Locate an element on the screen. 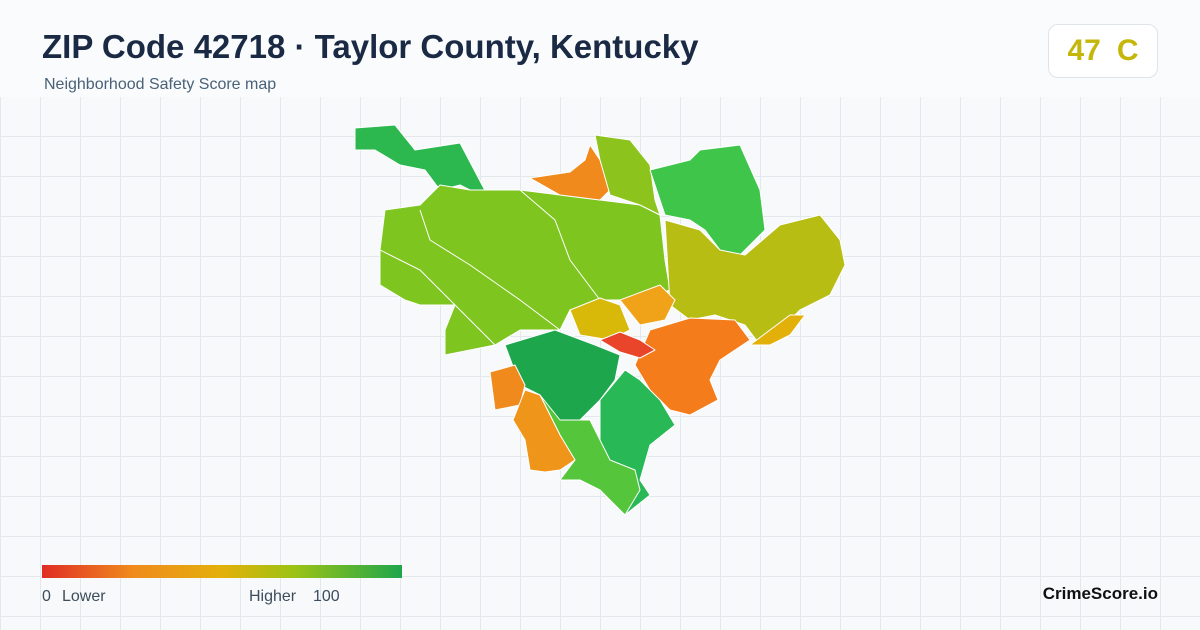 This screenshot has height=630, width=1200. score-badge: 47 C is located at coordinates (1103, 51).